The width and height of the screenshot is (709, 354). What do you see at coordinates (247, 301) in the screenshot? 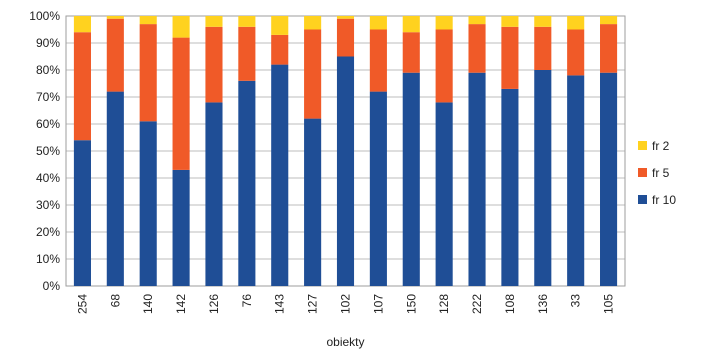
I see `x-tick-label: 76` at bounding box center [247, 301].